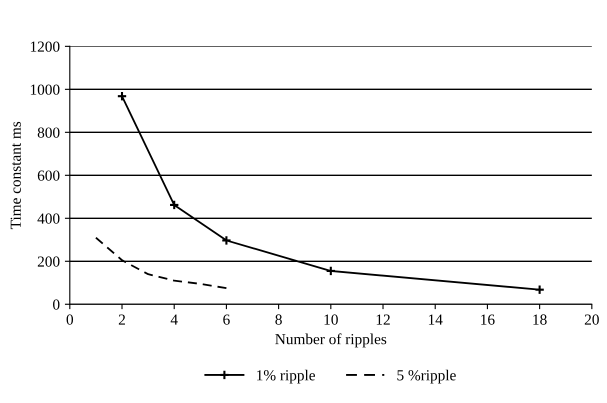 The width and height of the screenshot is (607, 403). What do you see at coordinates (45, 89) in the screenshot?
I see `y-tick-label: 1000` at bounding box center [45, 89].